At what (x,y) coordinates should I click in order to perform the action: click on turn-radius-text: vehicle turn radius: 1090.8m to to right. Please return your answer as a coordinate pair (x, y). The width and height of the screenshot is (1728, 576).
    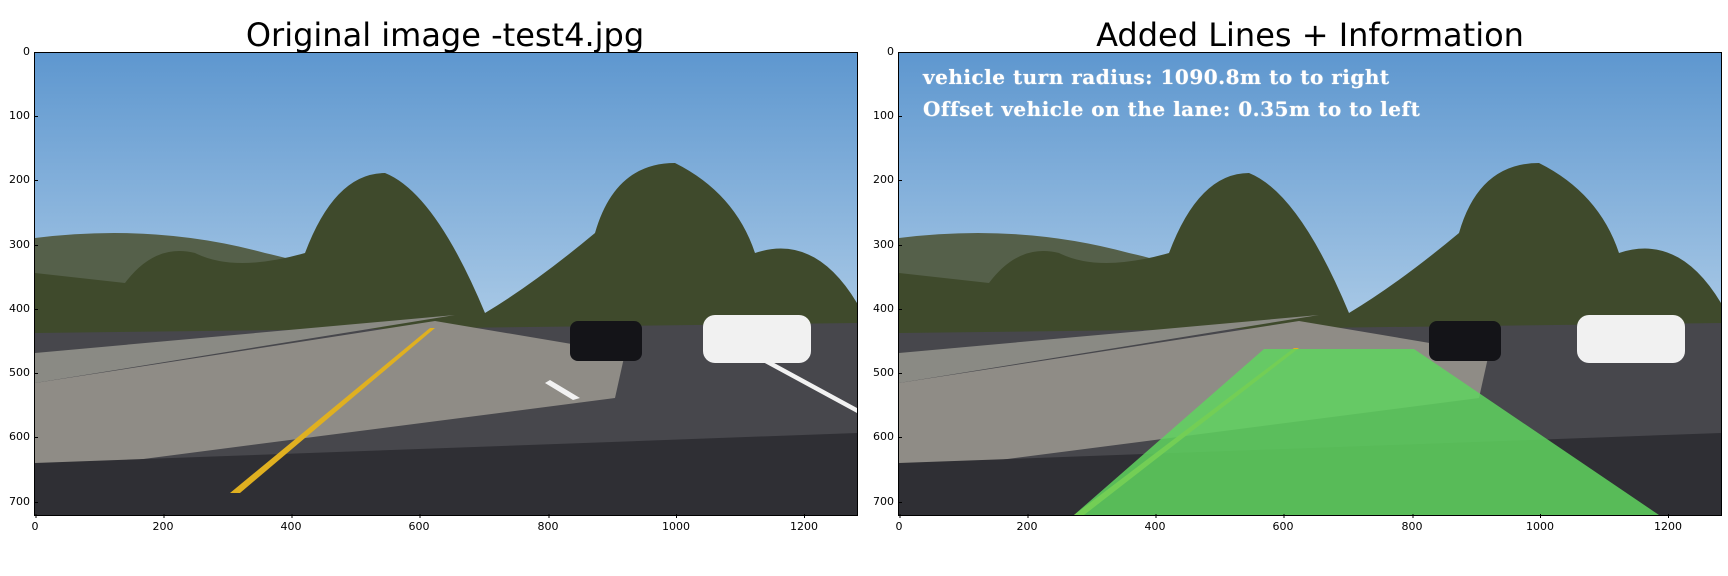
    Looking at the image, I should click on (1156, 77).